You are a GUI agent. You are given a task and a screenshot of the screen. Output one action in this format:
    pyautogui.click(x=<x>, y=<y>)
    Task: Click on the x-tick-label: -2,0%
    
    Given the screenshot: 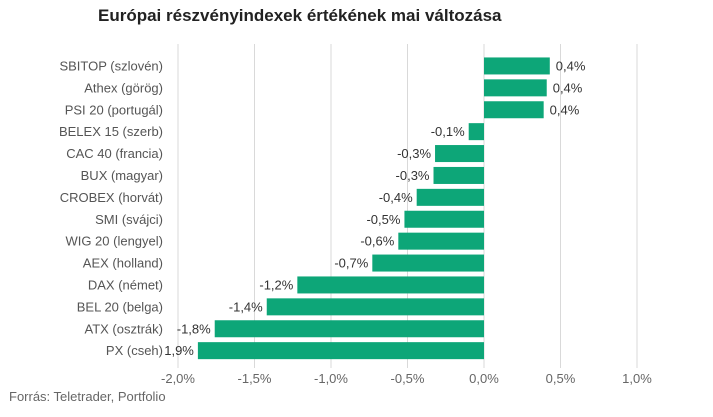 What is the action you would take?
    pyautogui.click(x=178, y=378)
    